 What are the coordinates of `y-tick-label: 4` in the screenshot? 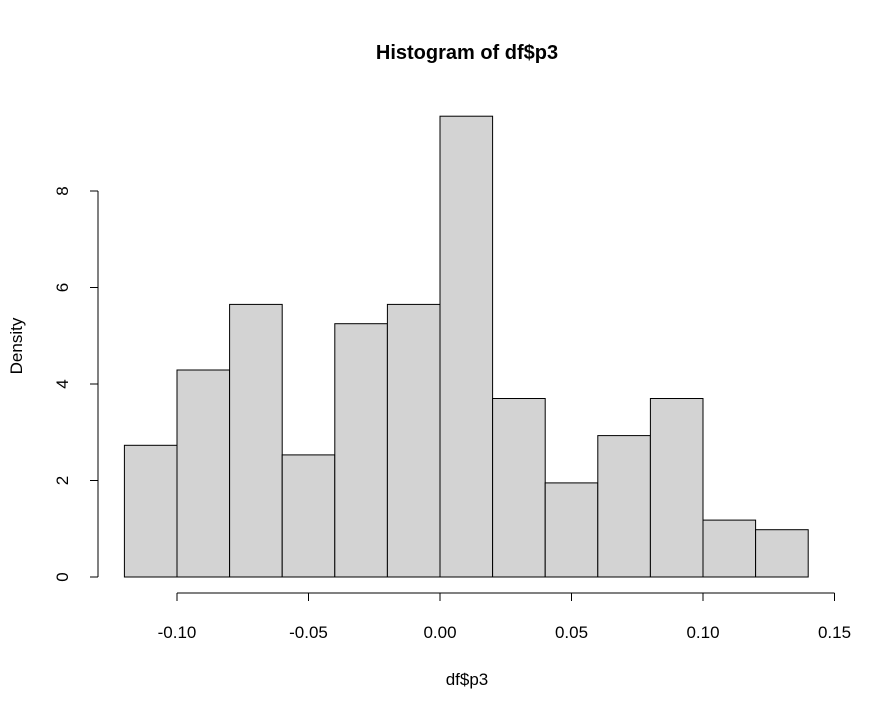 It's located at (62, 383).